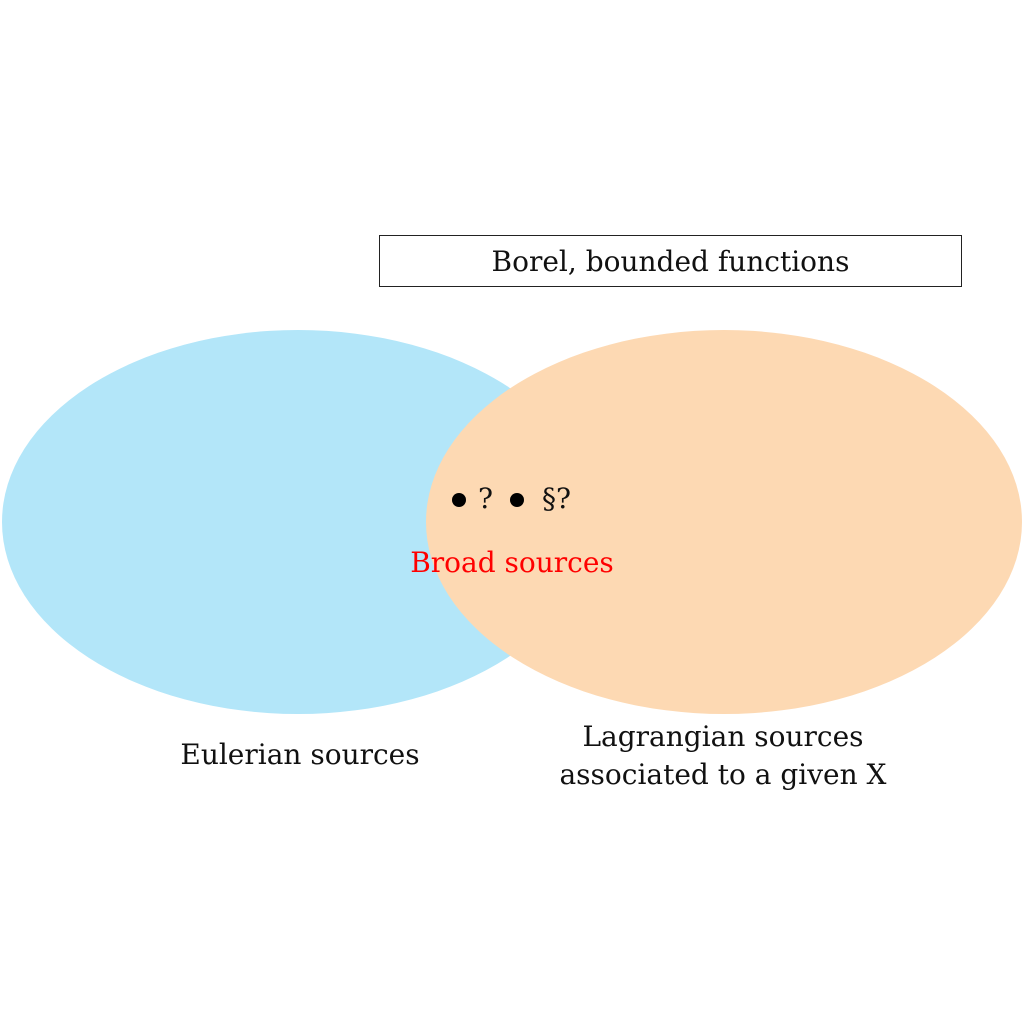 This screenshot has height=1024, width=1024. Describe the element at coordinates (723, 774) in the screenshot. I see `lagrangian-label-line-2: associated to a given X` at that location.